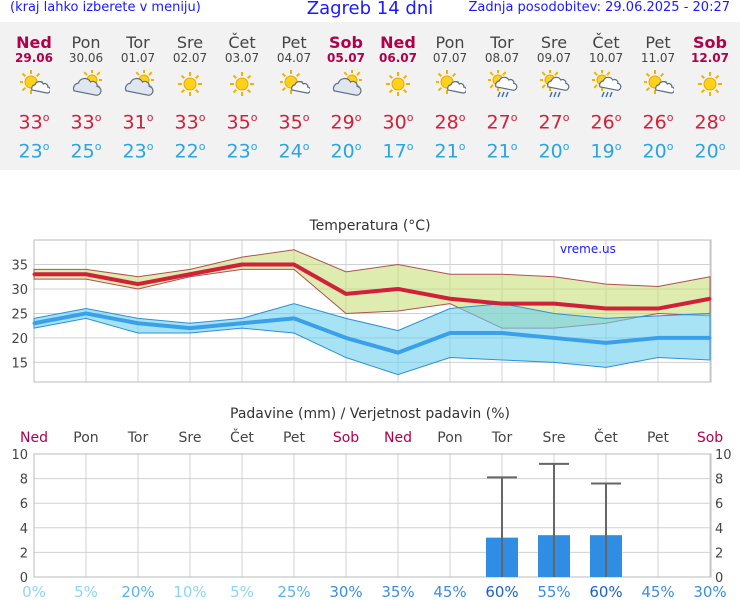 The height and width of the screenshot is (600, 740). I want to click on day-name: Tor, so click(502, 42).